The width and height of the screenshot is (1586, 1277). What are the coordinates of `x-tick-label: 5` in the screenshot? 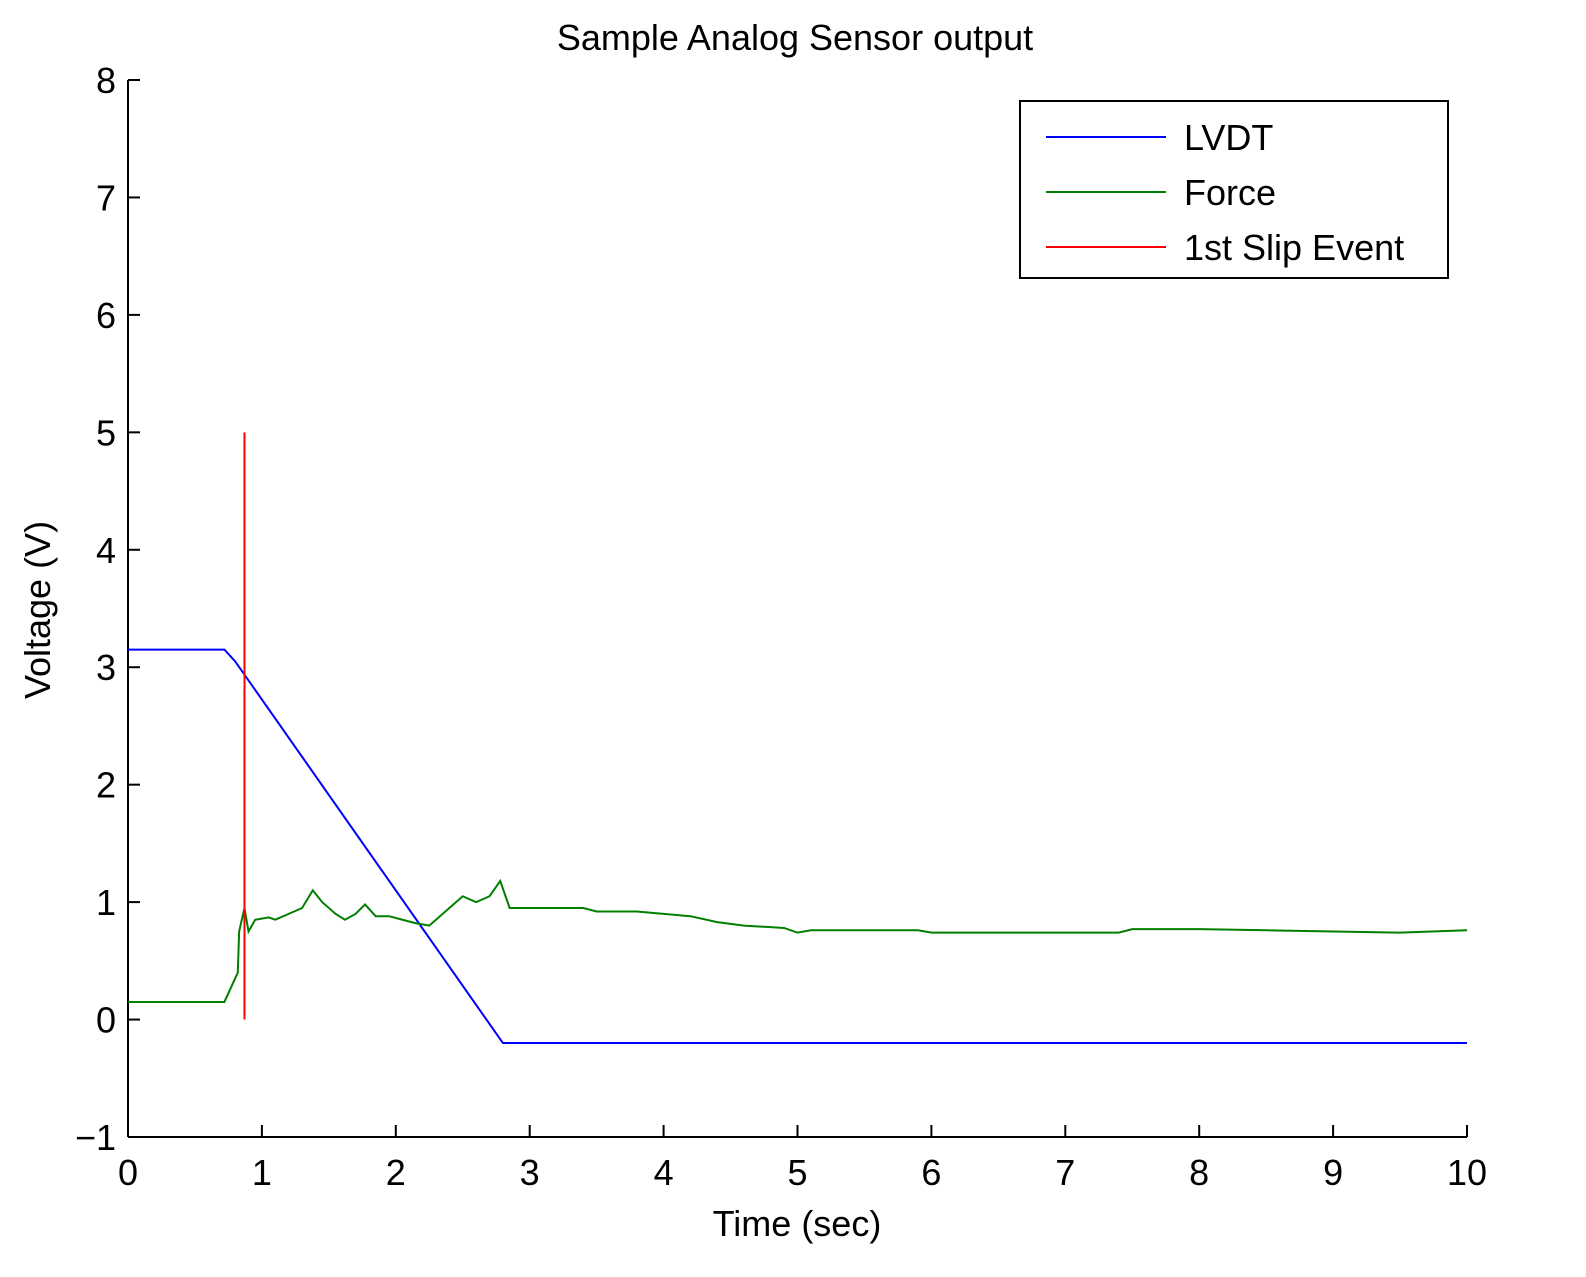 It's located at (797, 1172).